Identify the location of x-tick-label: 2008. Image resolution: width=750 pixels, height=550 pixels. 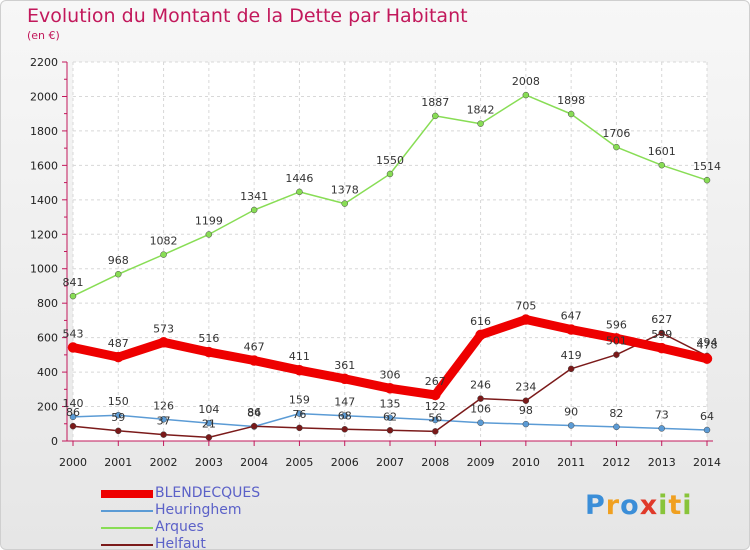
(435, 462).